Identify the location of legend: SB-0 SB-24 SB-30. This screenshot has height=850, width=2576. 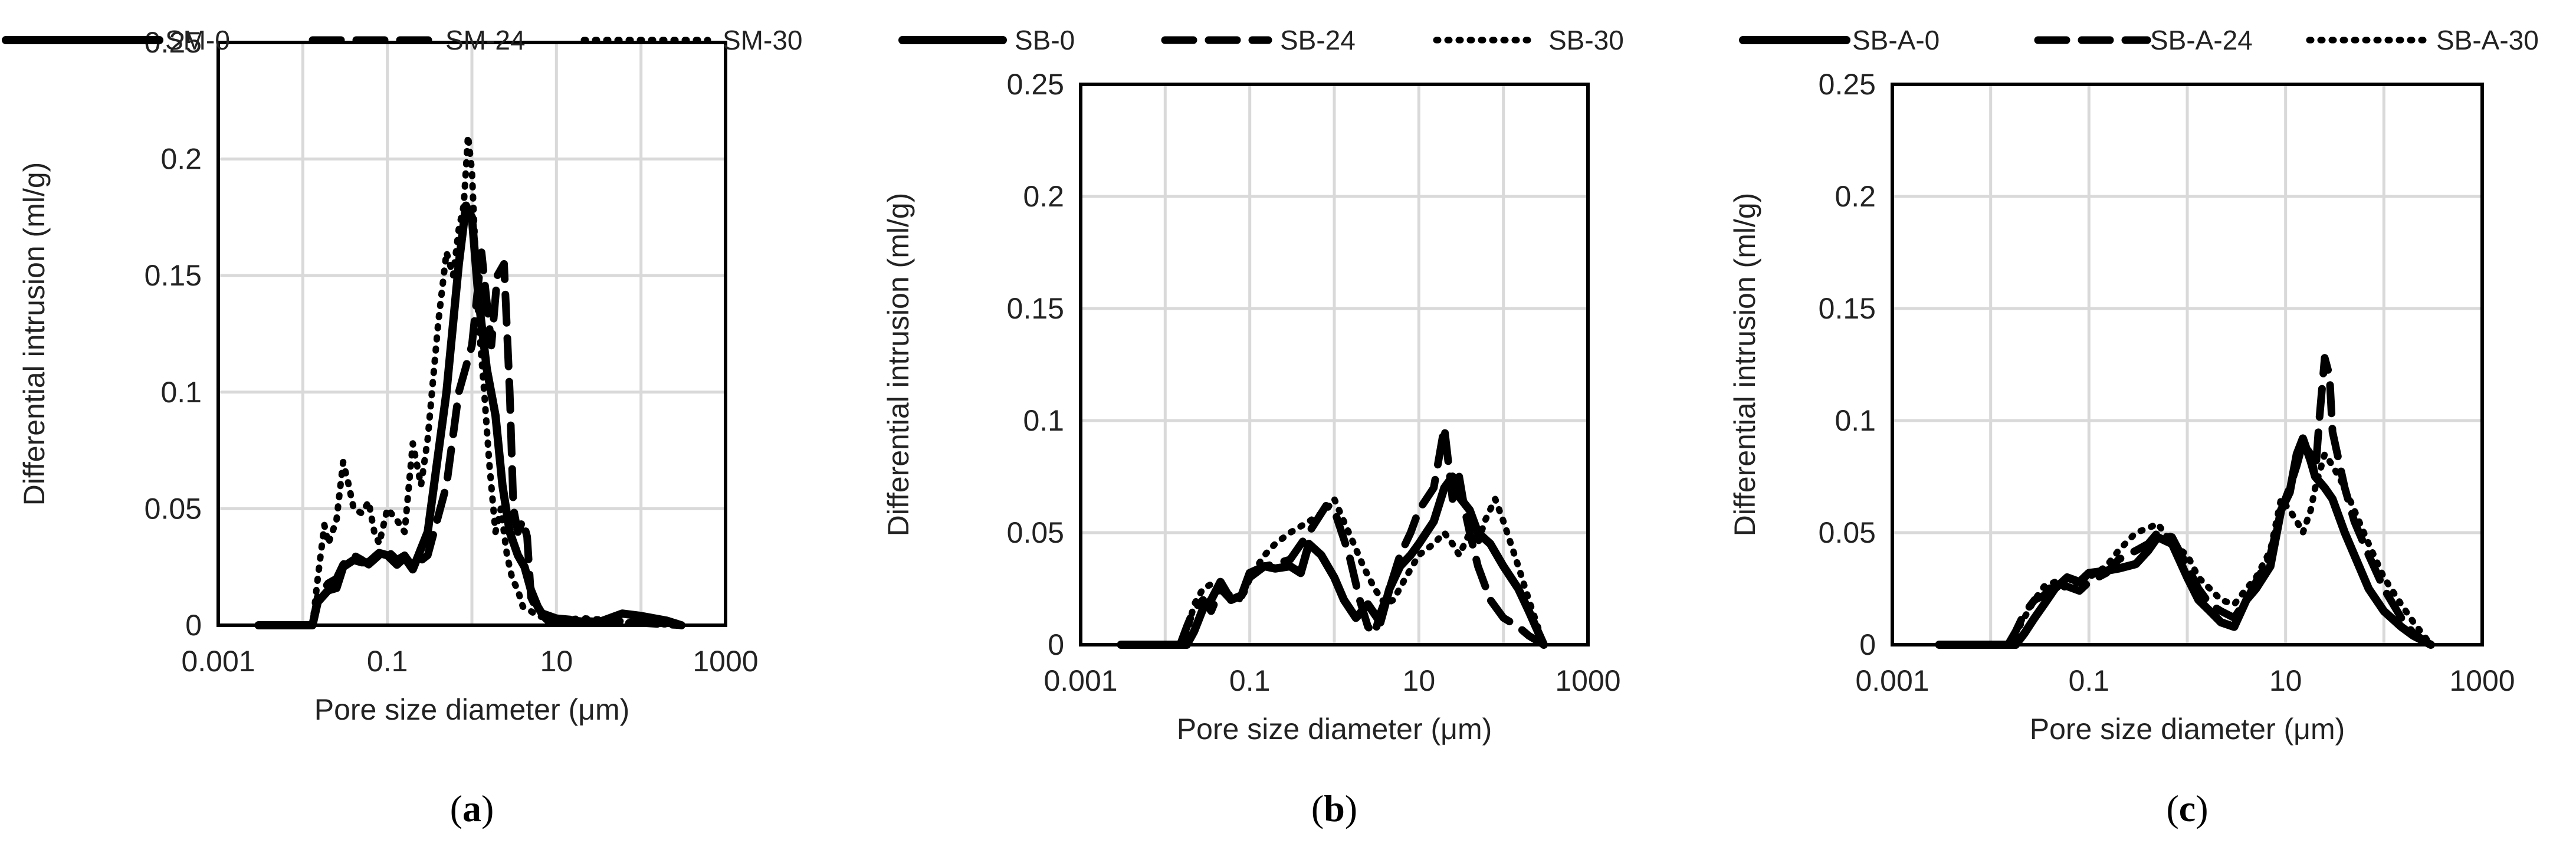
(1261, 40).